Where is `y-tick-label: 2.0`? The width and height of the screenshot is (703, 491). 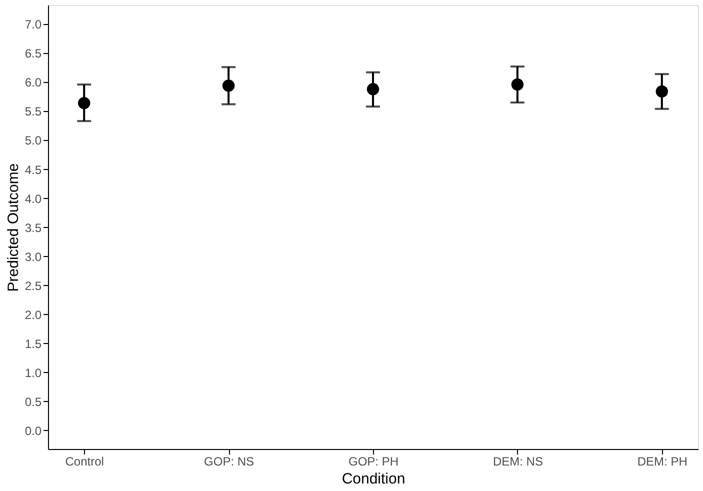 y-tick-label: 2.0 is located at coordinates (33, 315).